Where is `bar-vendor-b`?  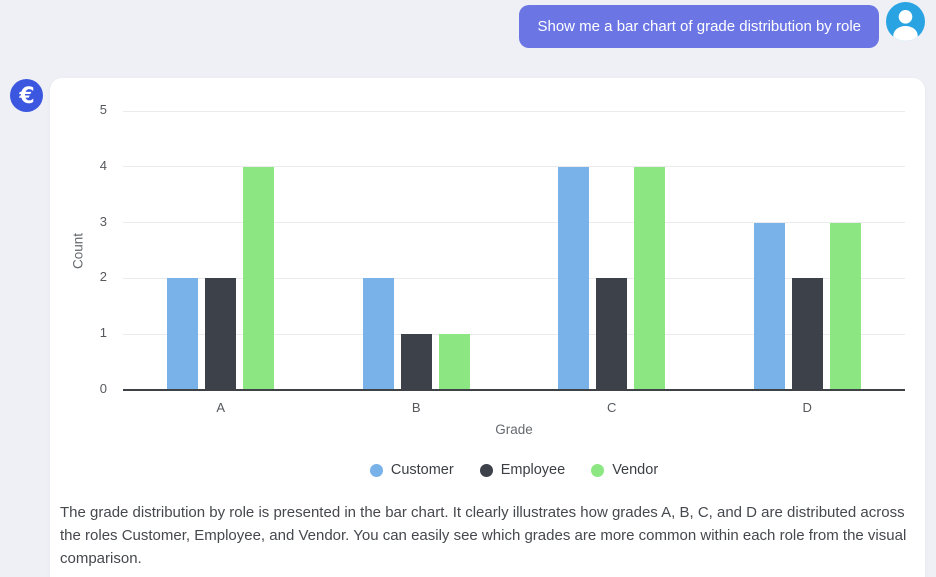
bar-vendor-b is located at coordinates (454, 362).